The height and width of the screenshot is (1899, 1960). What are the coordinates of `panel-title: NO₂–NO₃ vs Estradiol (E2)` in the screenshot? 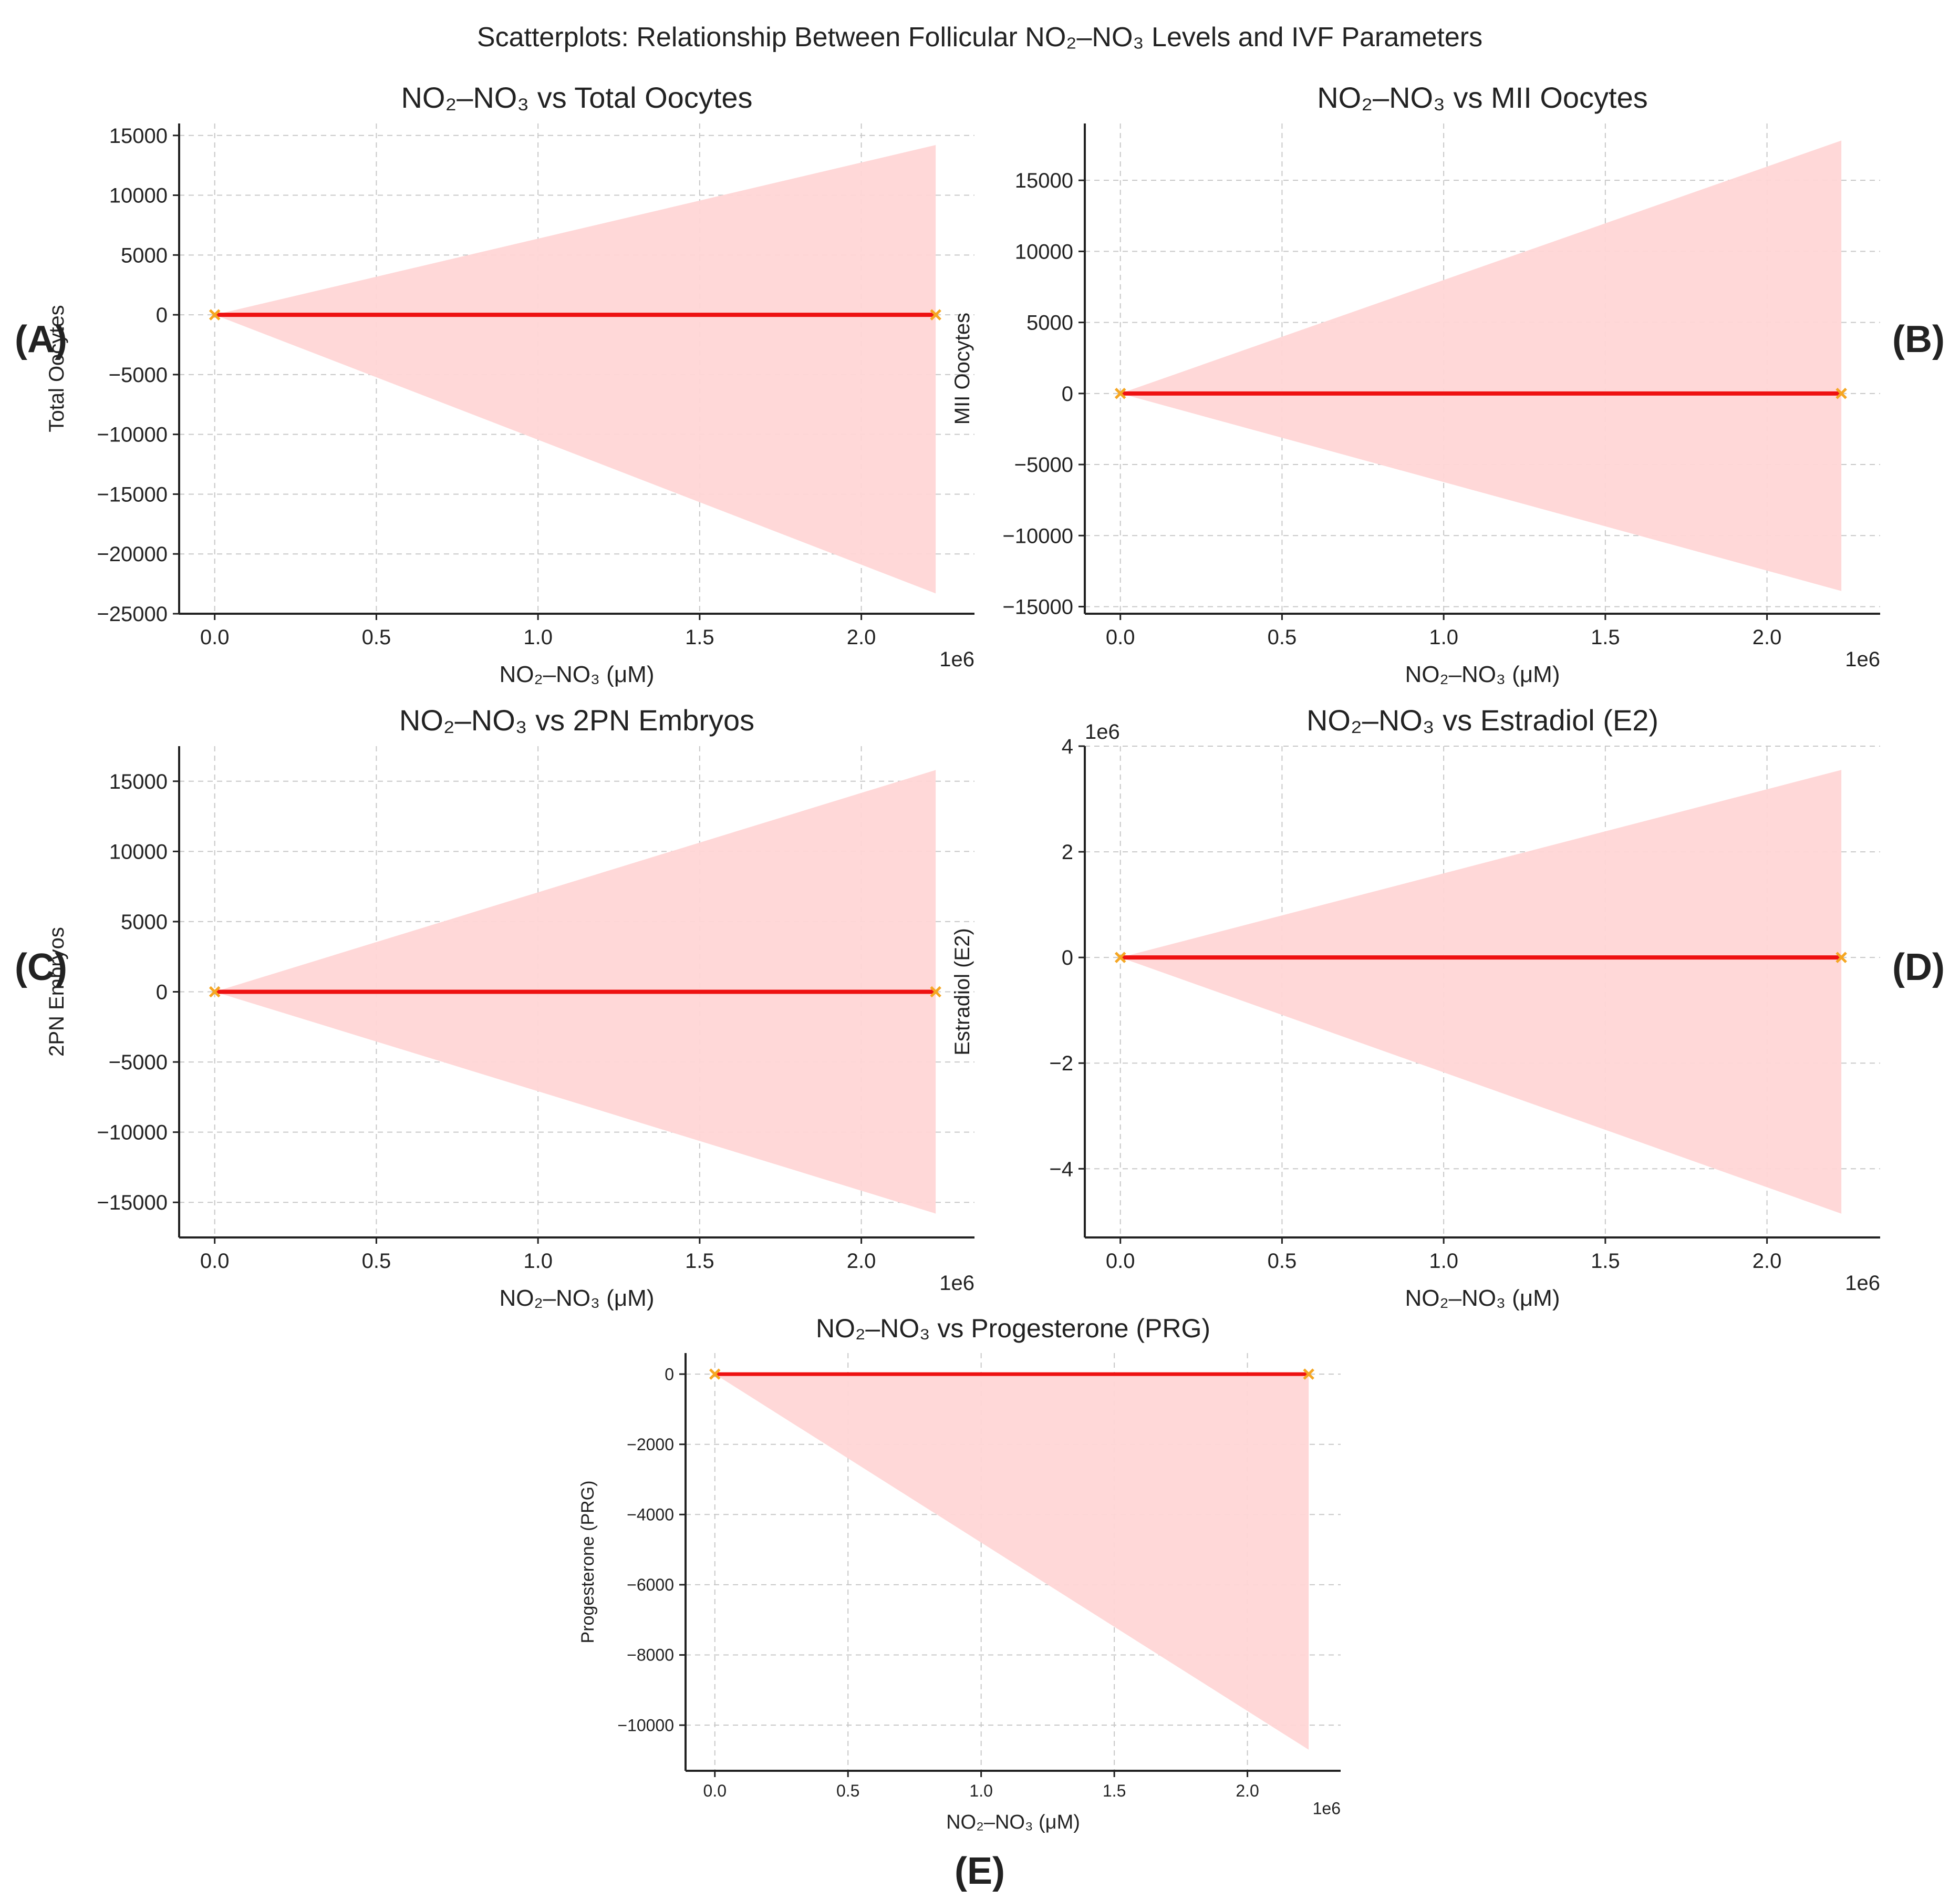 It's located at (1482, 720).